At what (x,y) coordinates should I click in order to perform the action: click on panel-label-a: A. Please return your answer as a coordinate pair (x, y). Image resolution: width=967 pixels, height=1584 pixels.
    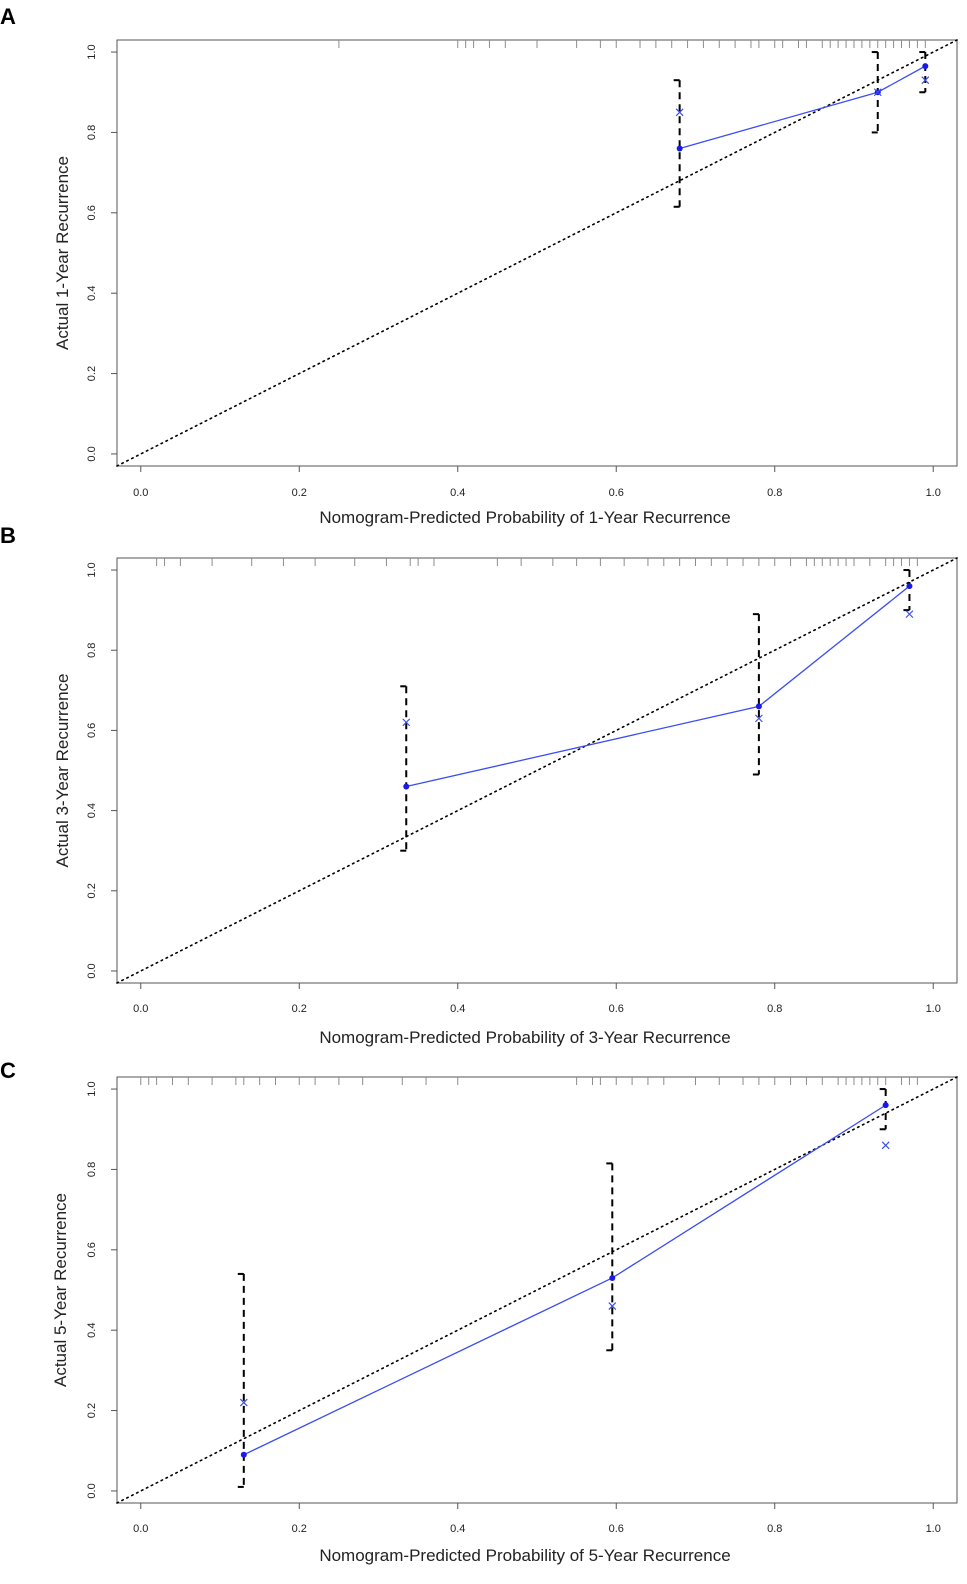
    Looking at the image, I should click on (8, 16).